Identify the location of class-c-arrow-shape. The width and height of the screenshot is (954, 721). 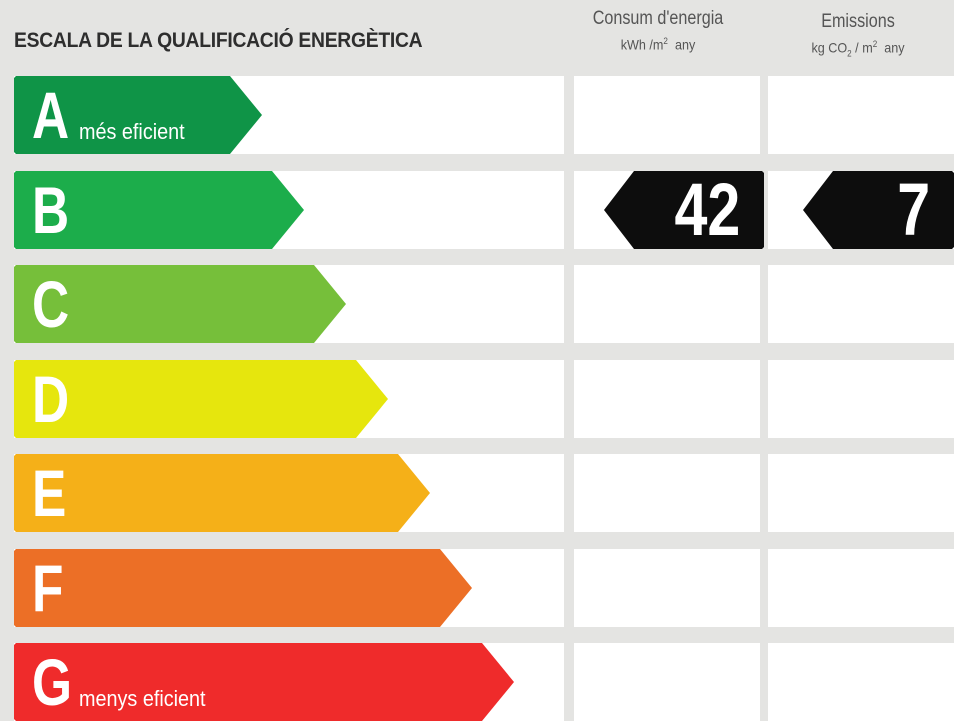
(180, 304).